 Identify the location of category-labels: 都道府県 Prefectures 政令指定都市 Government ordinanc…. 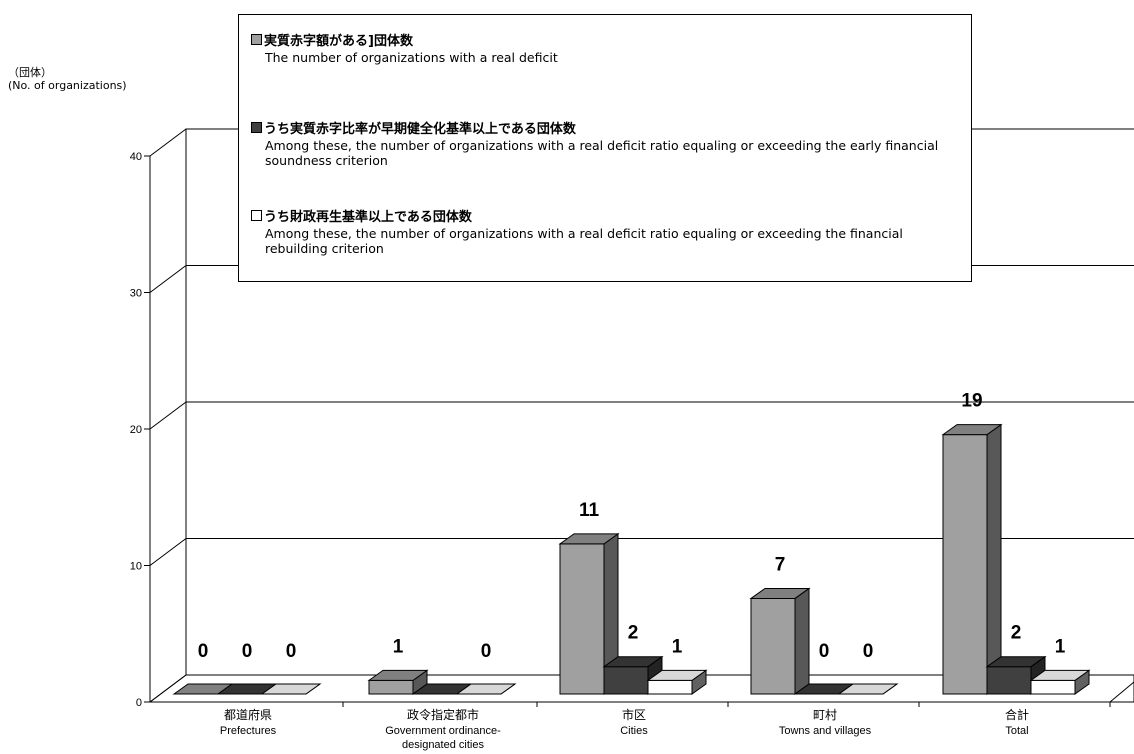
(624, 729).